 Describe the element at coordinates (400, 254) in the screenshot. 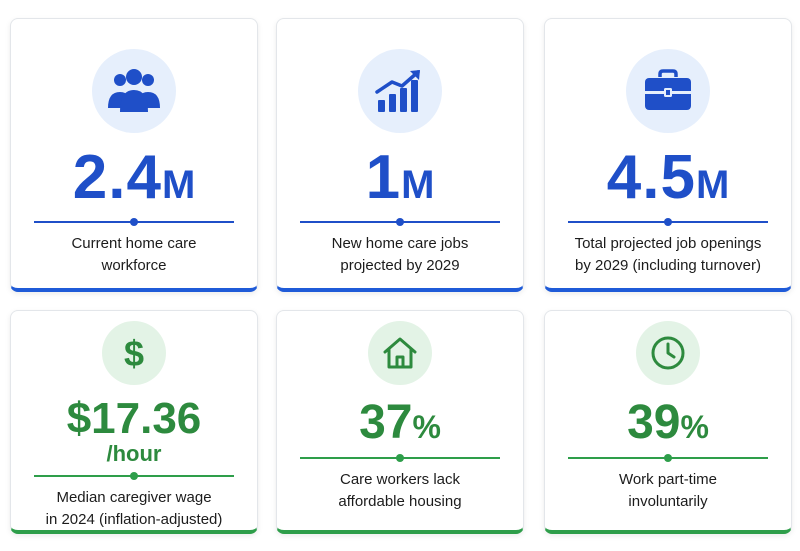

I see `stat-description: New home care jobs projected by 2029` at that location.